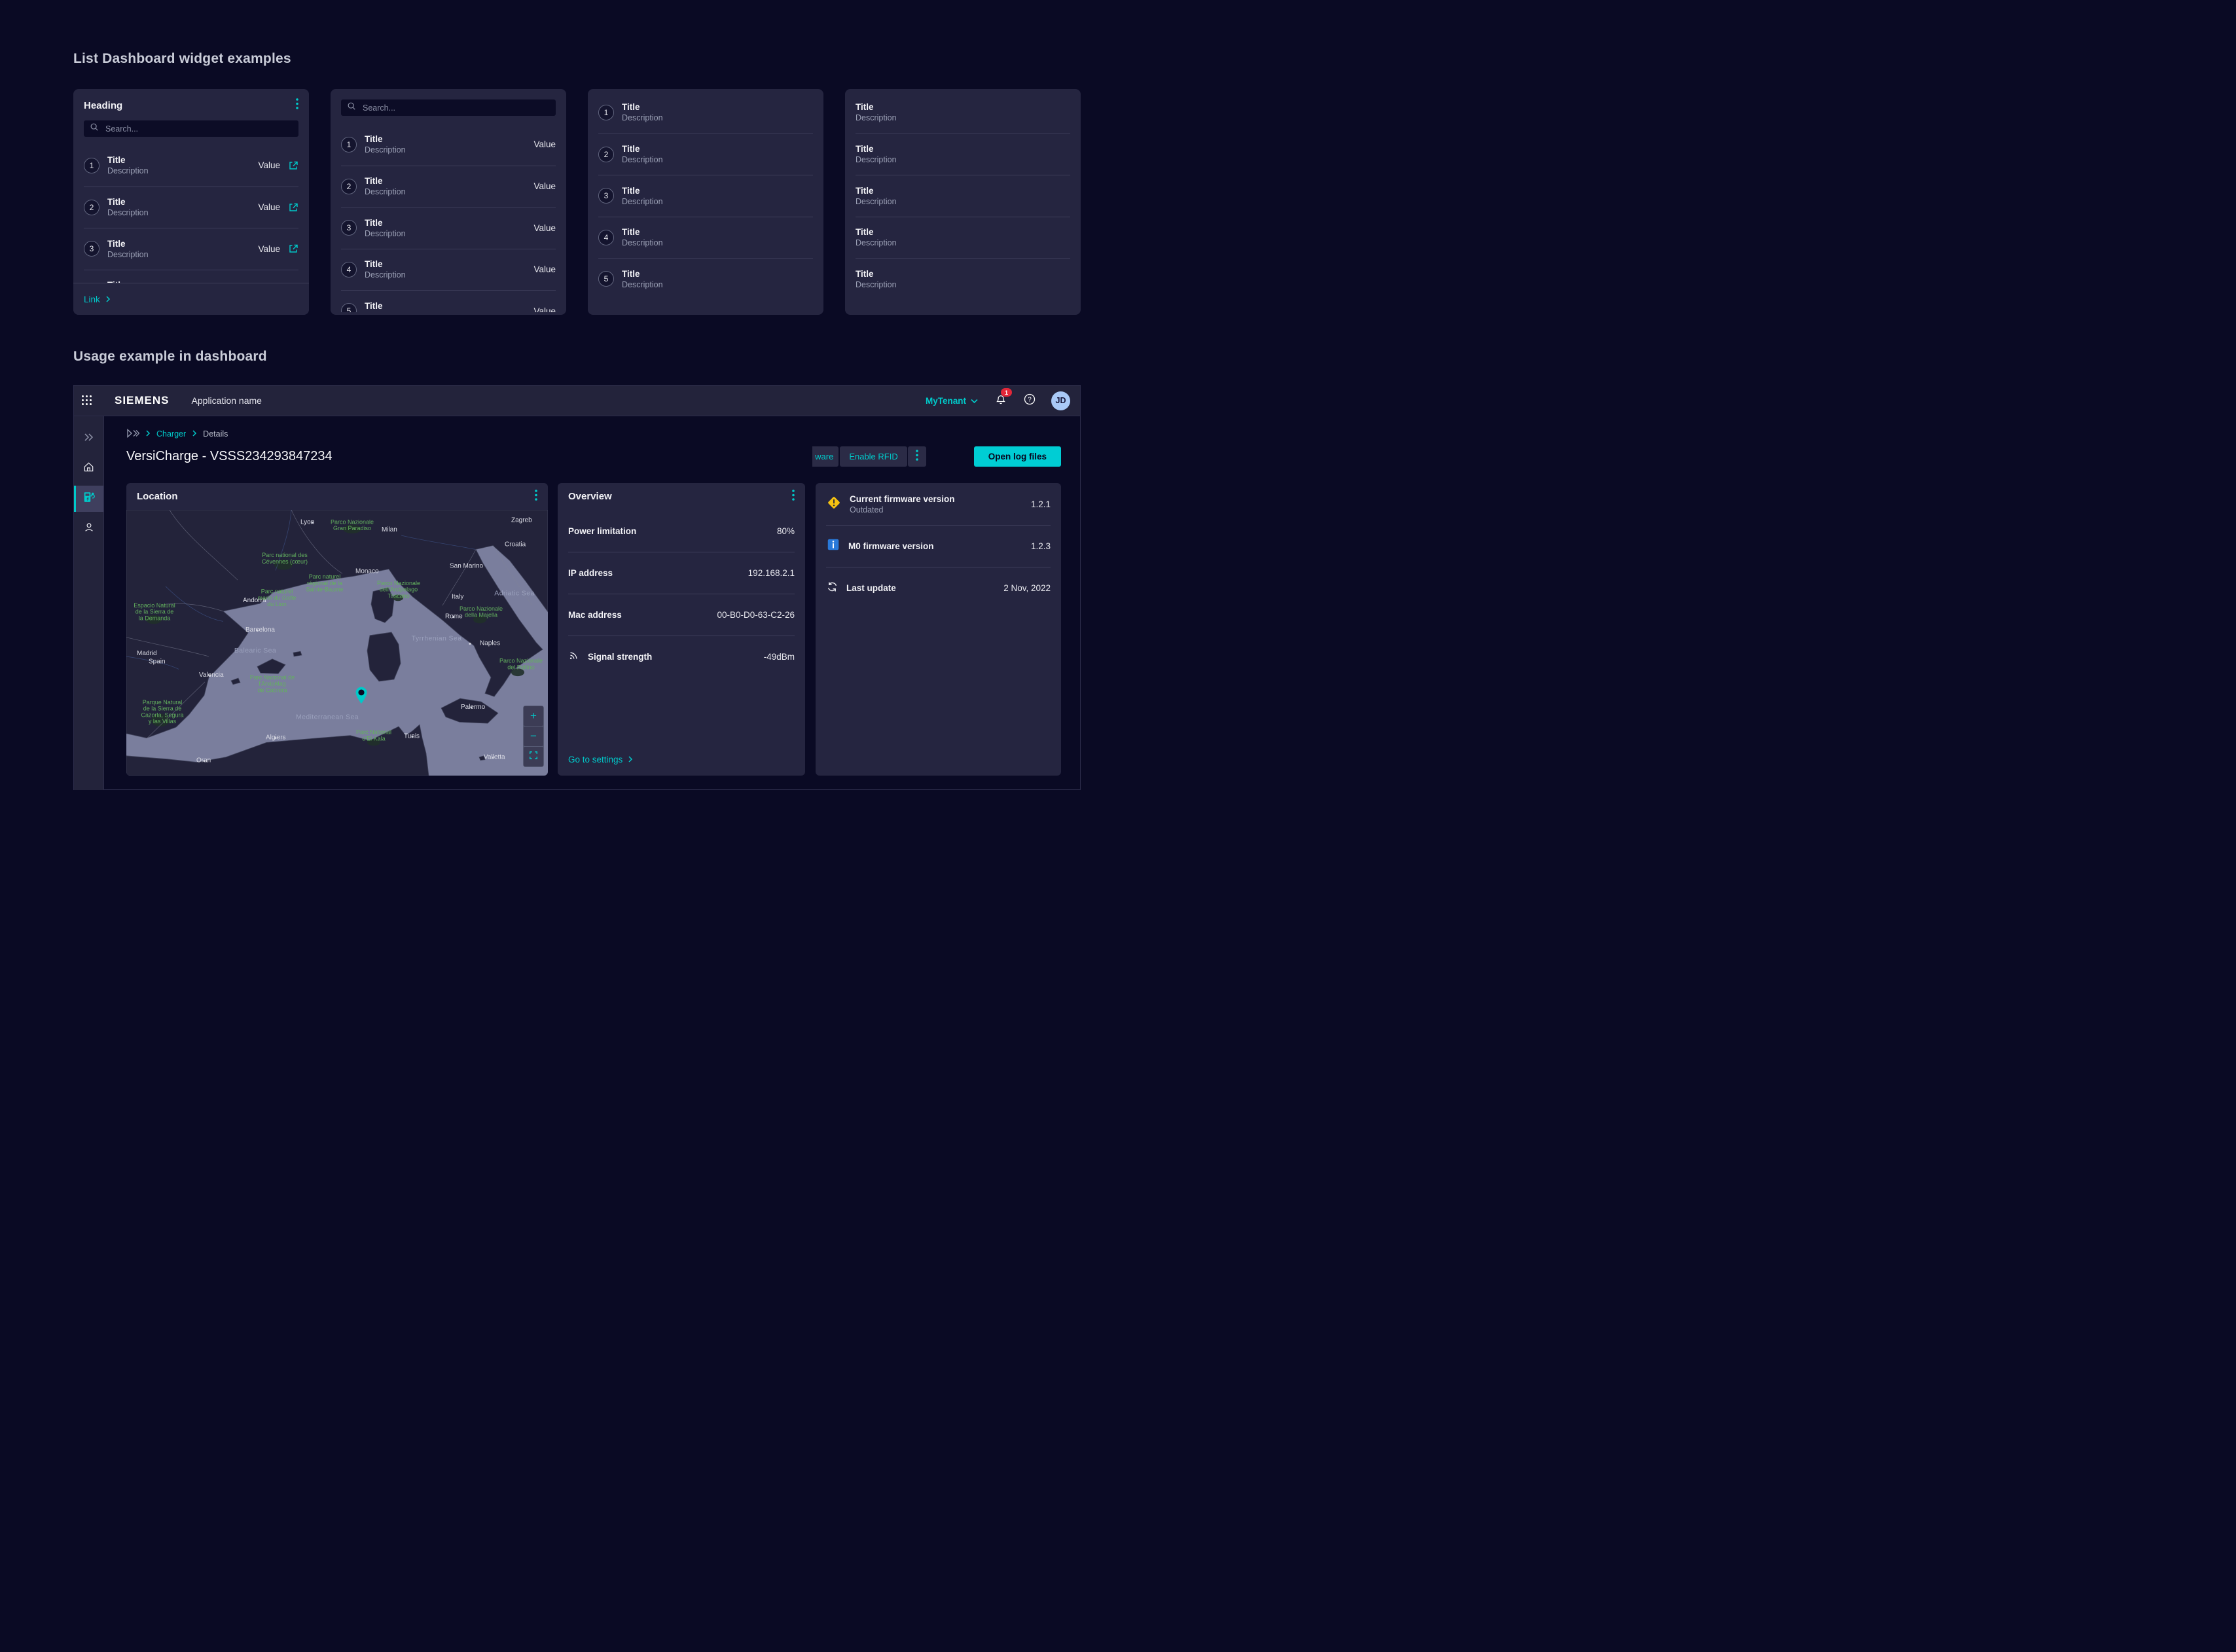 This screenshot has width=2236, height=1652. What do you see at coordinates (705, 113) in the screenshot?
I see `list-item: 1 Title Description` at bounding box center [705, 113].